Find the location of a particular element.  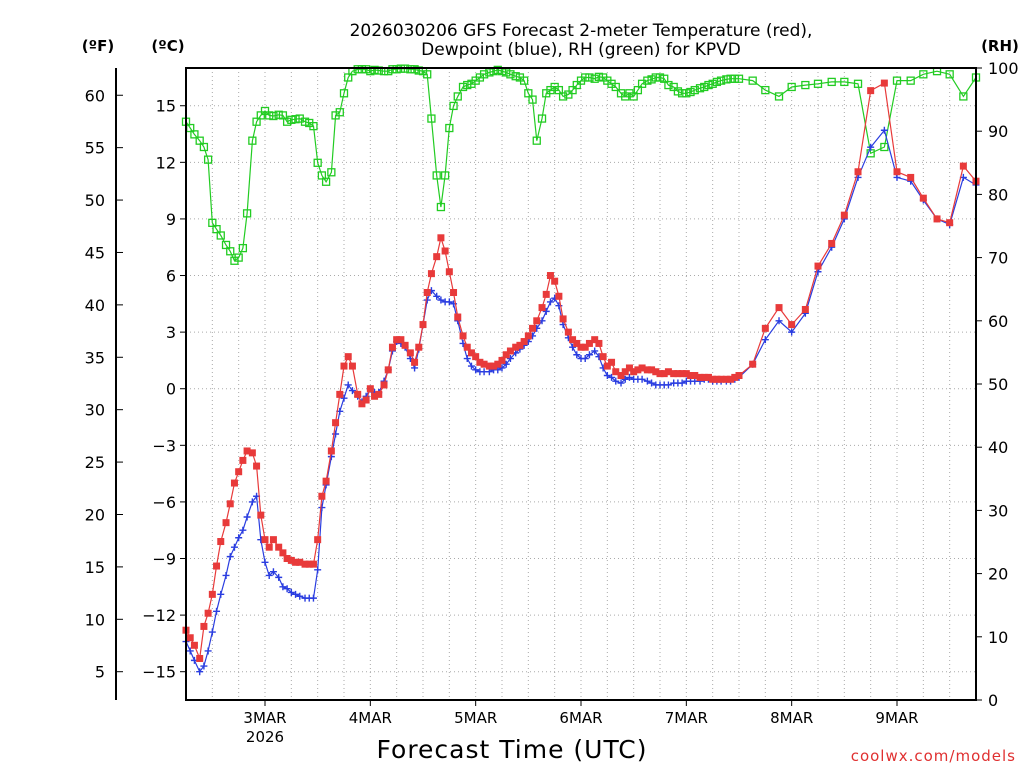

credit-text: coolwx.com/models is located at coordinates (933, 756).